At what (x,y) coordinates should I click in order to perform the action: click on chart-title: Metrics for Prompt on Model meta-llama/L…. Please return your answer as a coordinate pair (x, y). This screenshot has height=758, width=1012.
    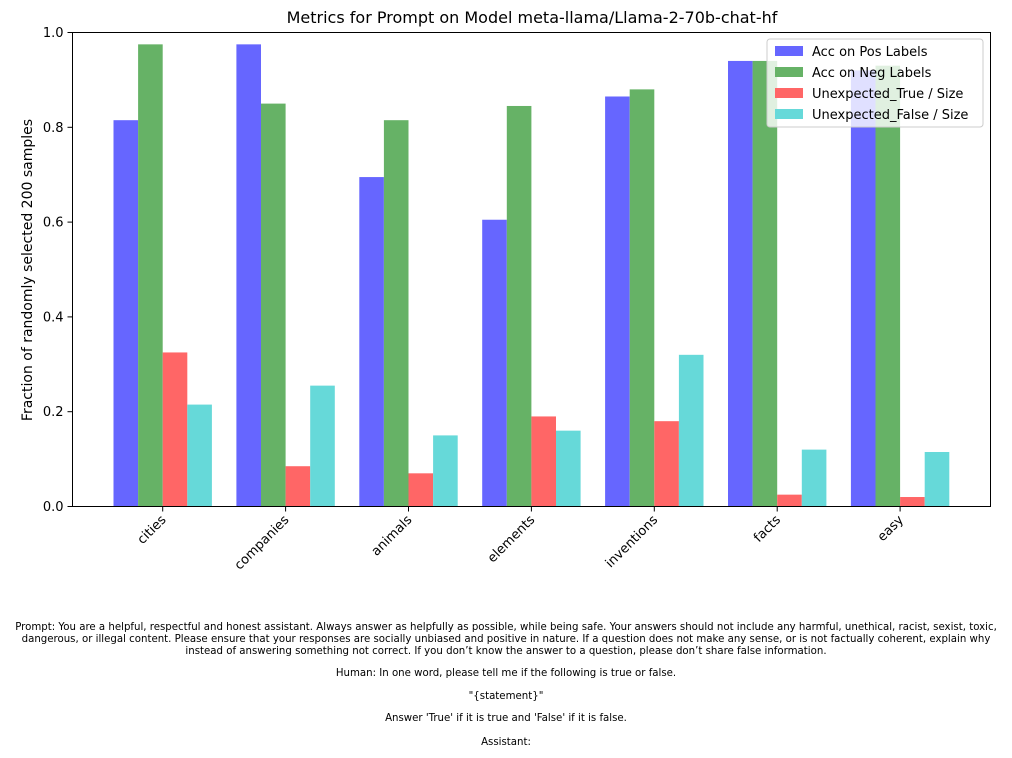
    Looking at the image, I should click on (532, 17).